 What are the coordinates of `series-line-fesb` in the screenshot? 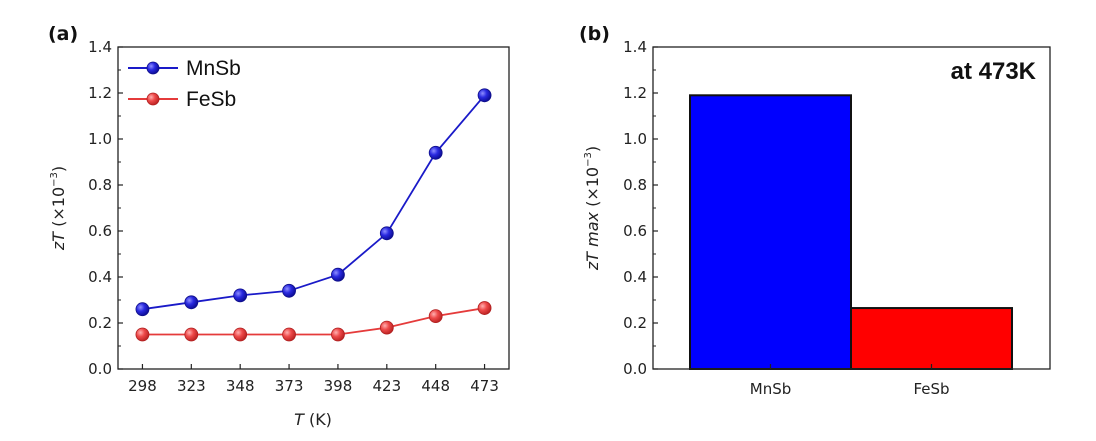 It's located at (313, 321).